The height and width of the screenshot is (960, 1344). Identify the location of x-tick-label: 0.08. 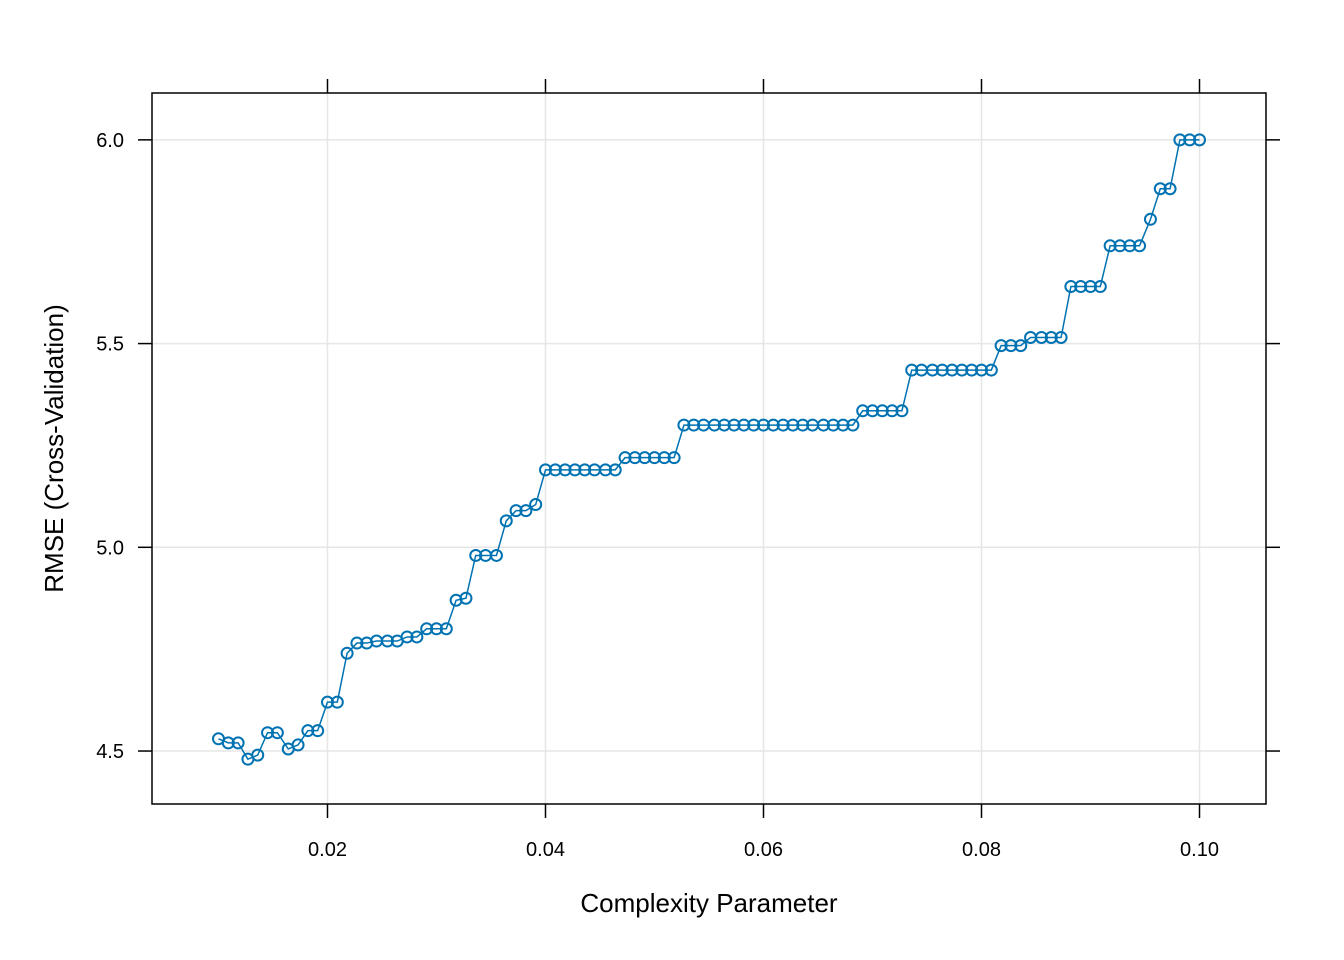
(981, 850).